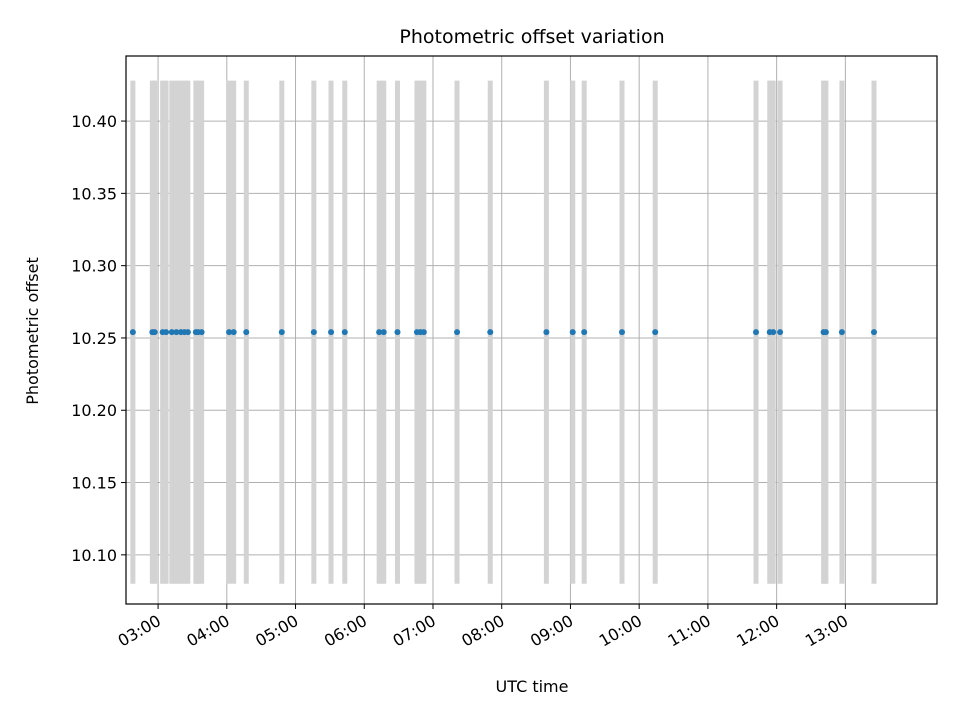 This screenshot has height=720, width=960. I want to click on y-tick-label: 10.30, so click(94, 266).